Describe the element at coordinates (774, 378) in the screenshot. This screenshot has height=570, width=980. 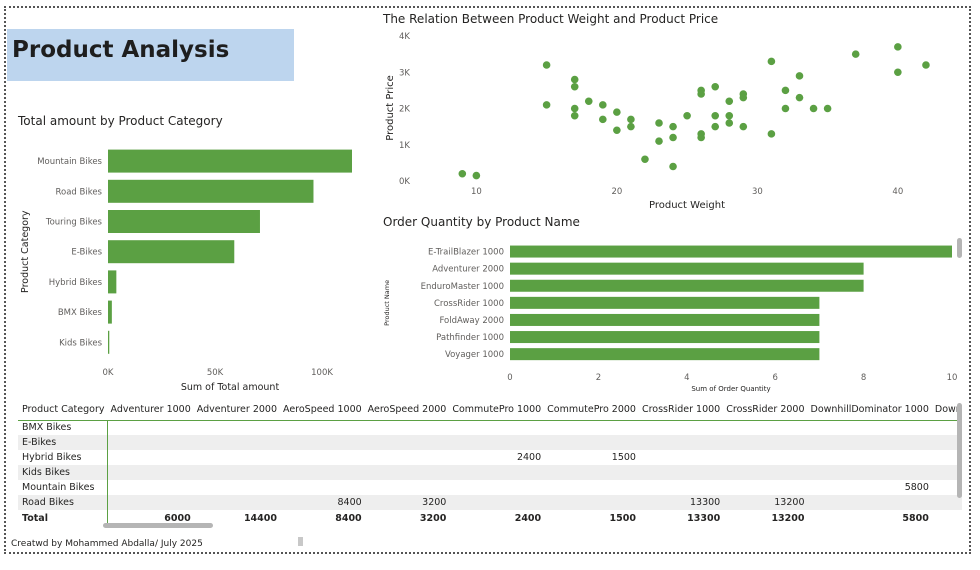
I see `x-tick-label: 6` at that location.